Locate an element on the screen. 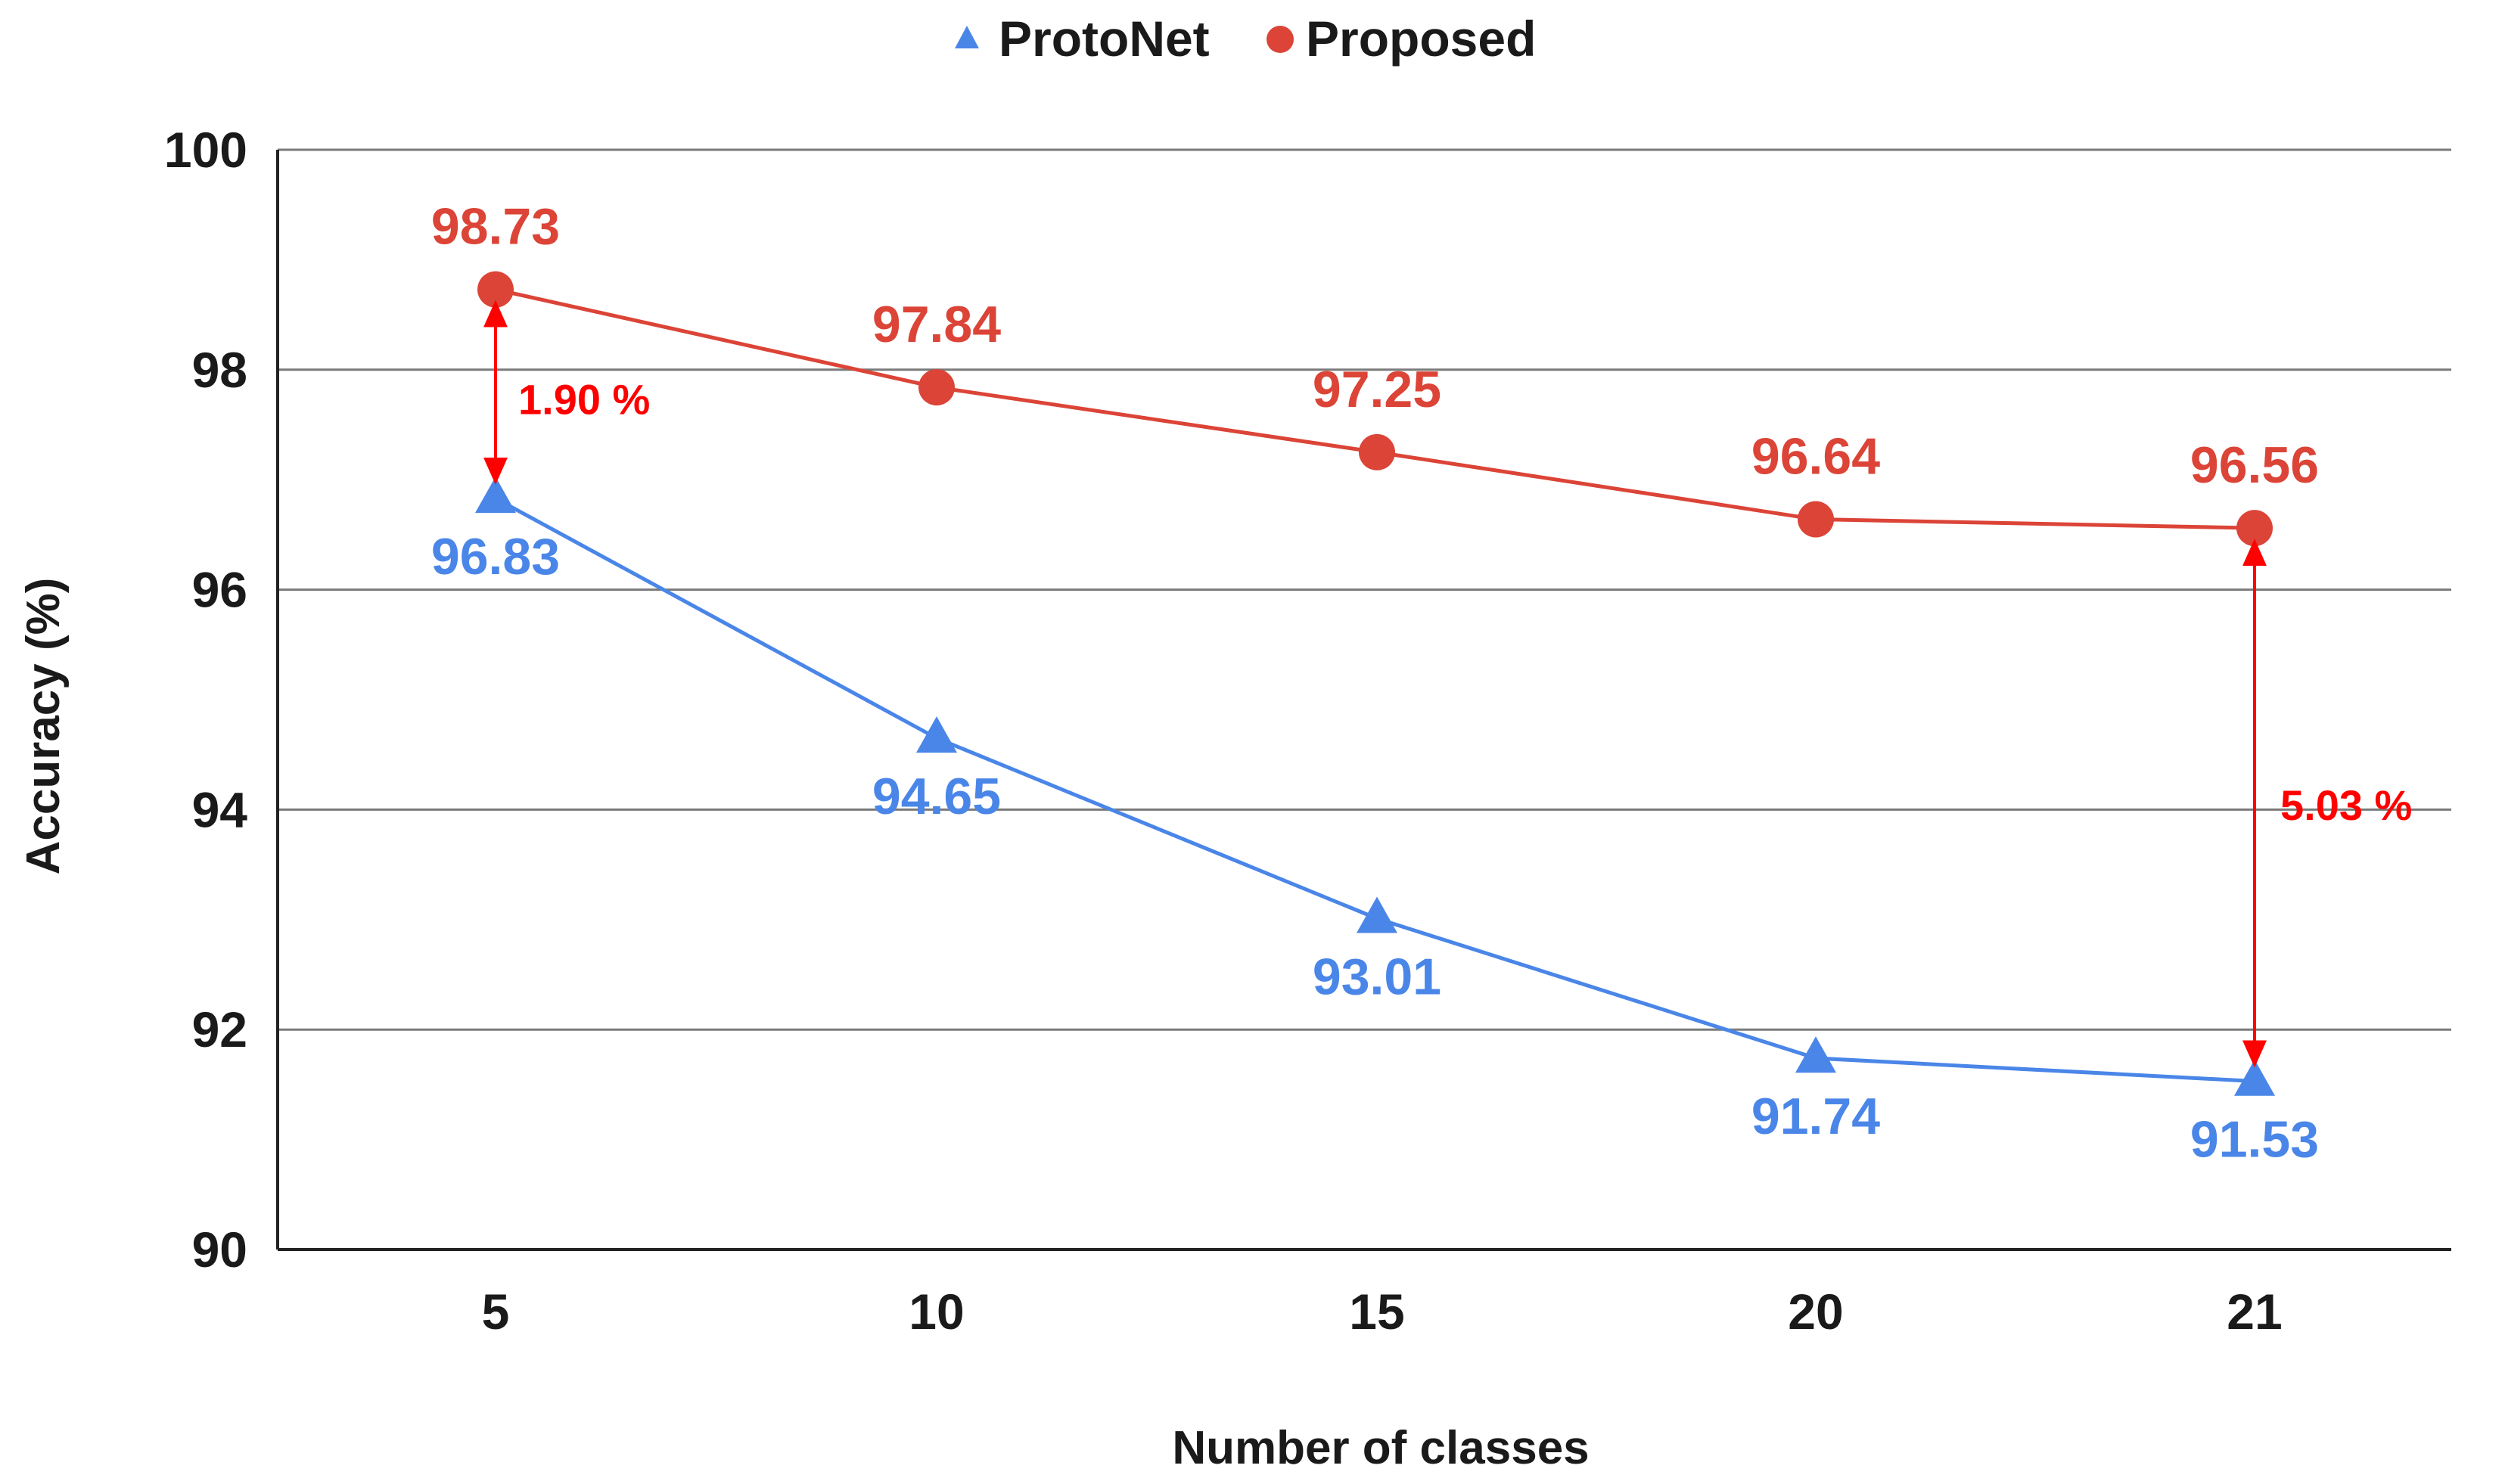 The width and height of the screenshot is (2505, 1484). legend: ProtoNet Proposed is located at coordinates (1245, 39).